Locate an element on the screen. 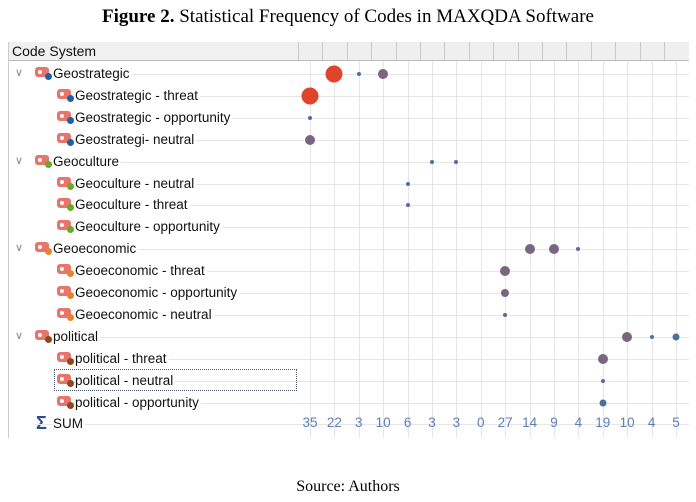  code-row: Geoeconomic - opportunity is located at coordinates (349, 293).